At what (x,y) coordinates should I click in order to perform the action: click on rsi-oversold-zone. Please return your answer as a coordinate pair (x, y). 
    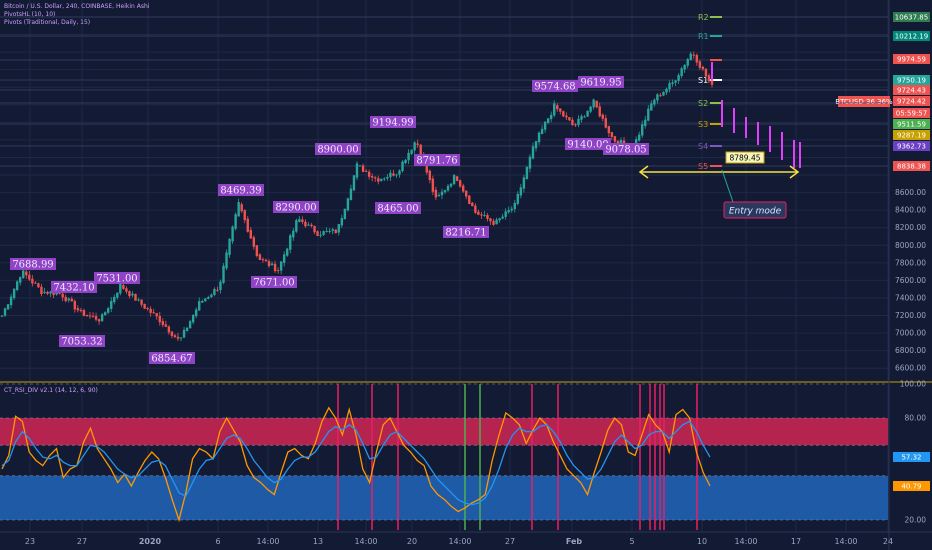
    Looking at the image, I should click on (444, 497).